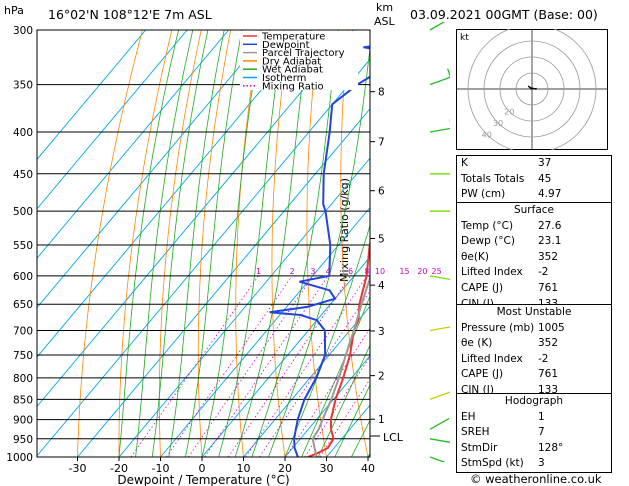 Image resolution: width=629 pixels, height=486 pixels. I want to click on legend-background, so click(299, 60).